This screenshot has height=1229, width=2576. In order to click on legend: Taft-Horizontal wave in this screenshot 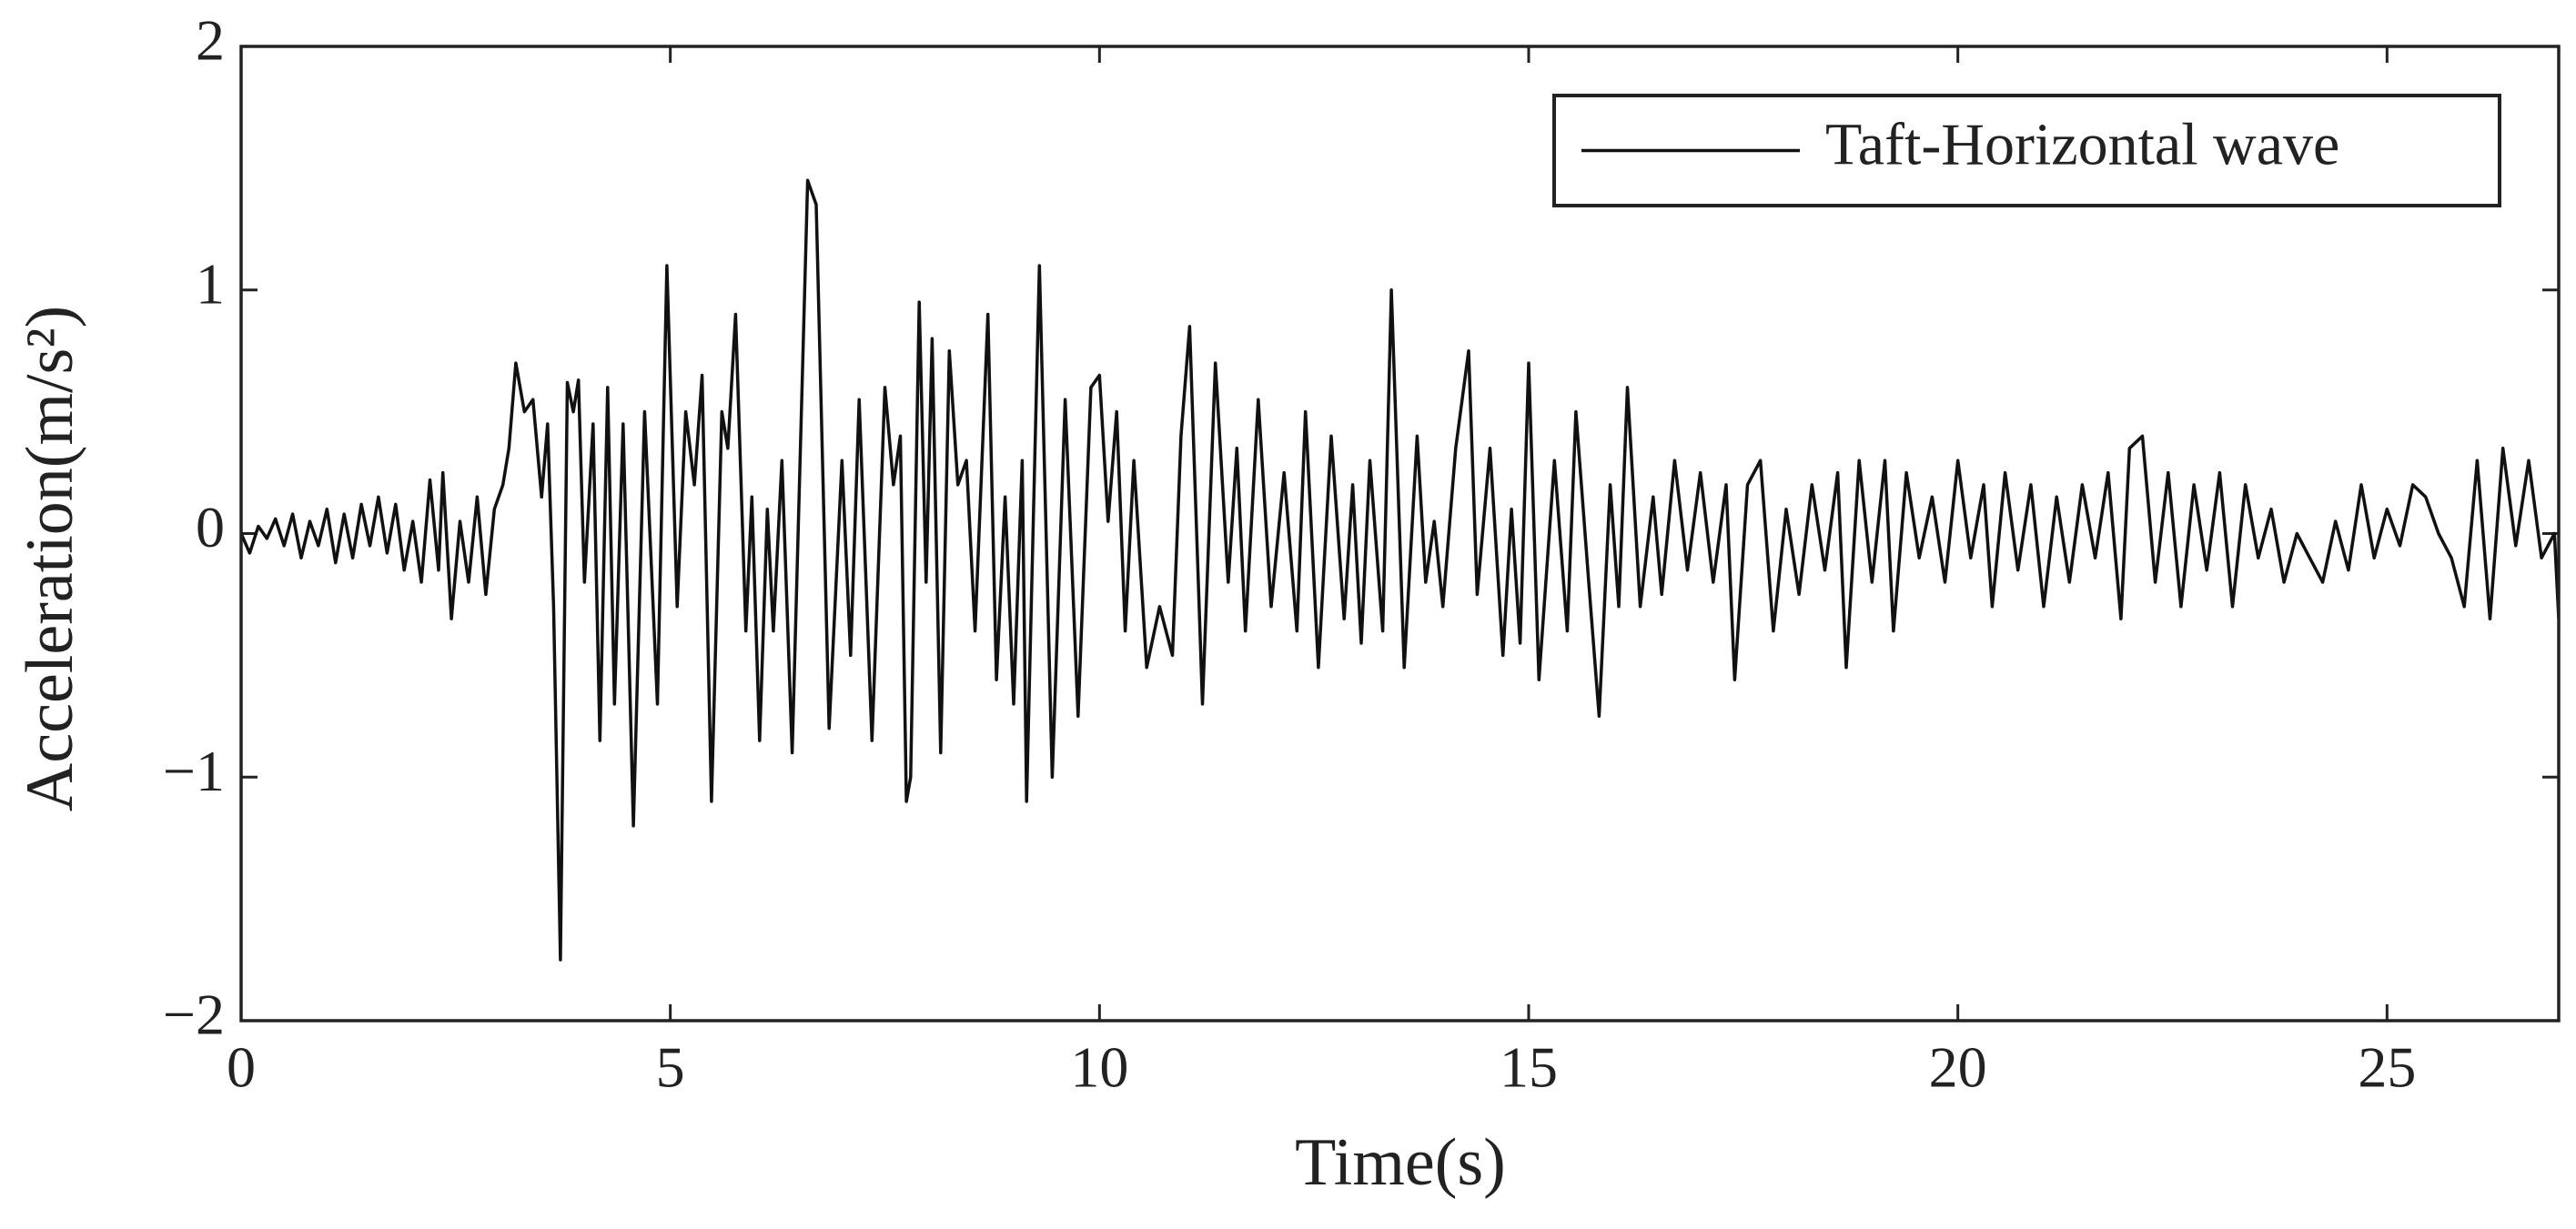, I will do `click(2026, 150)`.